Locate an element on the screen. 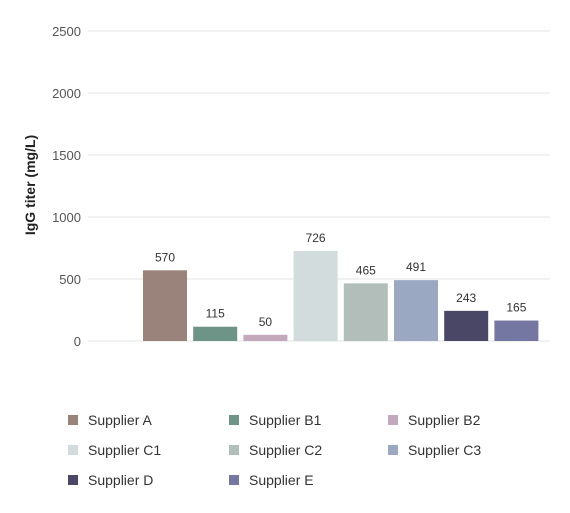  legend-item: Supplier C1 is located at coordinates (114, 450).